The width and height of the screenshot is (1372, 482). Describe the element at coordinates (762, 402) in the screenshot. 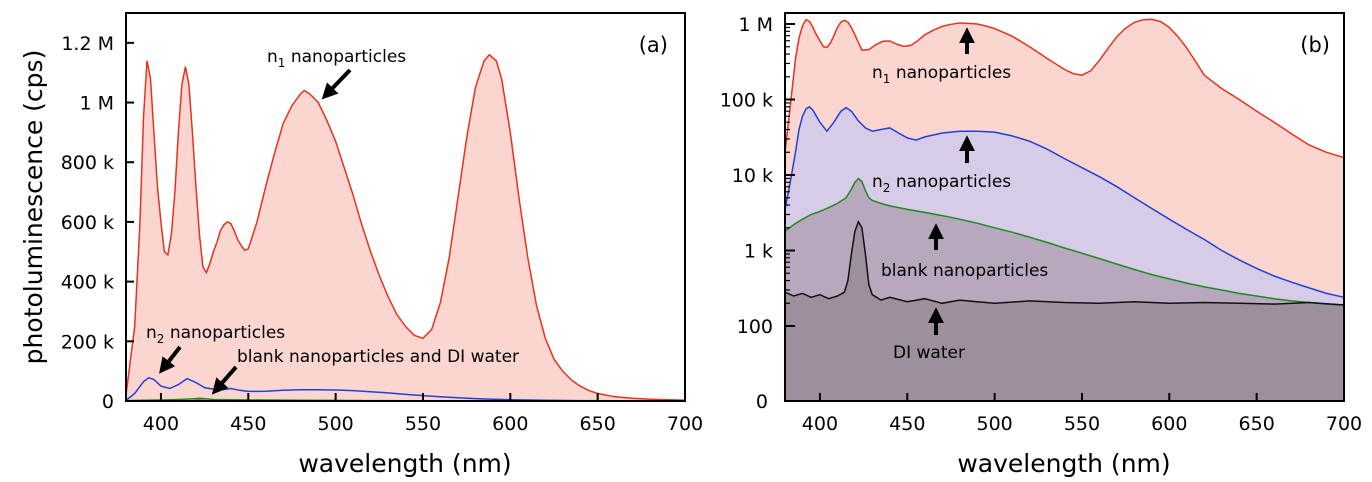

I see `panel-b-y-zero-label: 0` at that location.